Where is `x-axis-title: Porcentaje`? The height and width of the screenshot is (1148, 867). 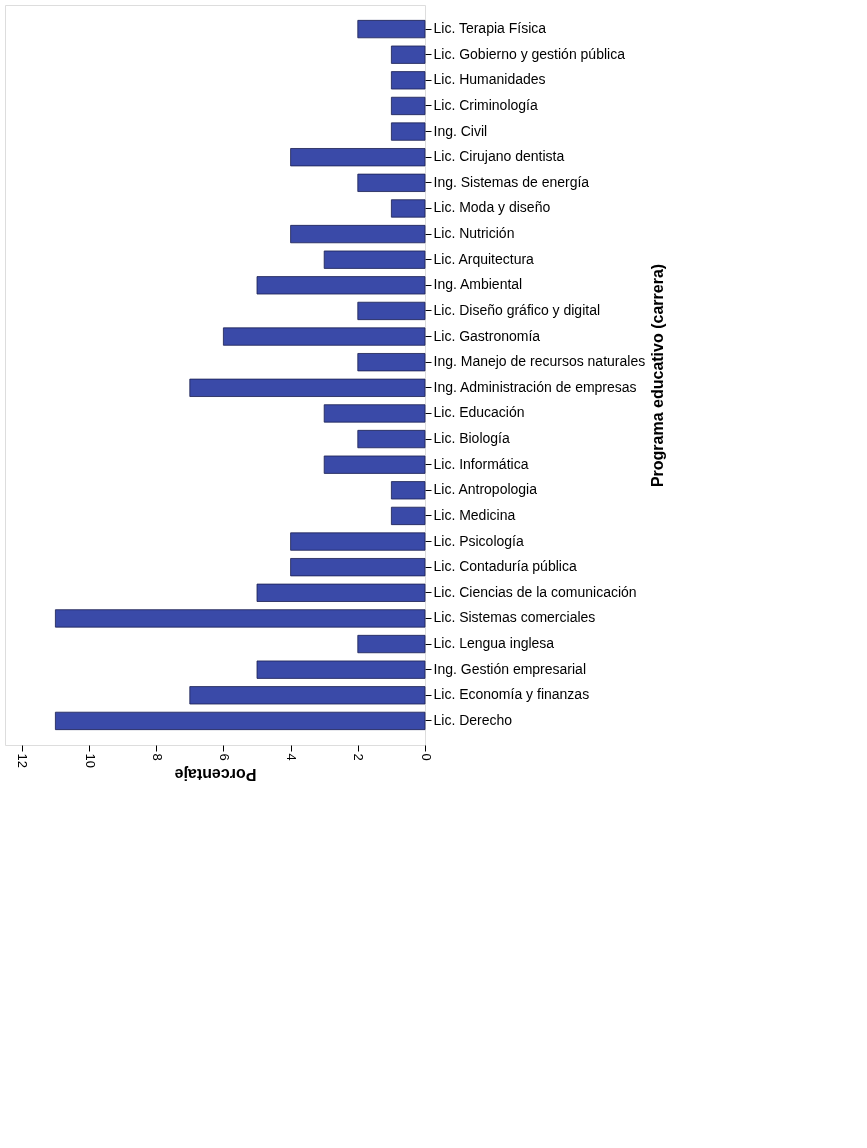
x-axis-title: Porcentaje is located at coordinates (215, 774).